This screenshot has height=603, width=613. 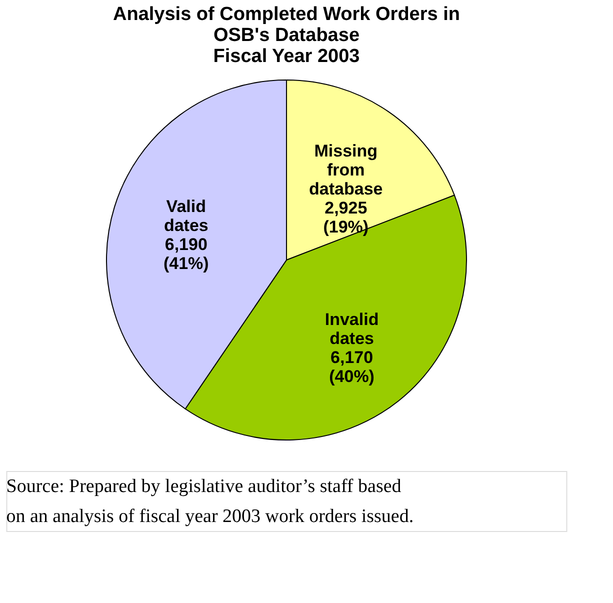 What do you see at coordinates (351, 367) in the screenshot?
I see `data-label: 6,170 (40%)` at bounding box center [351, 367].